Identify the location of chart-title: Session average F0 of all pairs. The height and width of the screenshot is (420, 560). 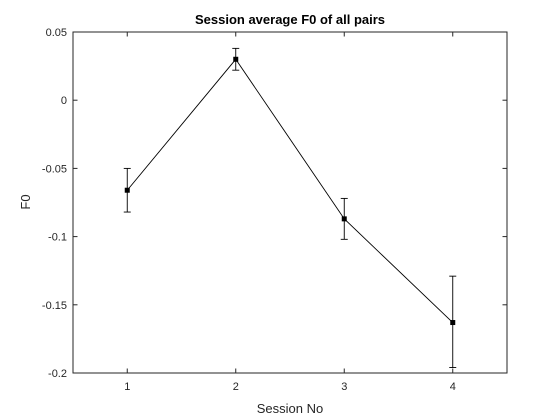
(290, 19).